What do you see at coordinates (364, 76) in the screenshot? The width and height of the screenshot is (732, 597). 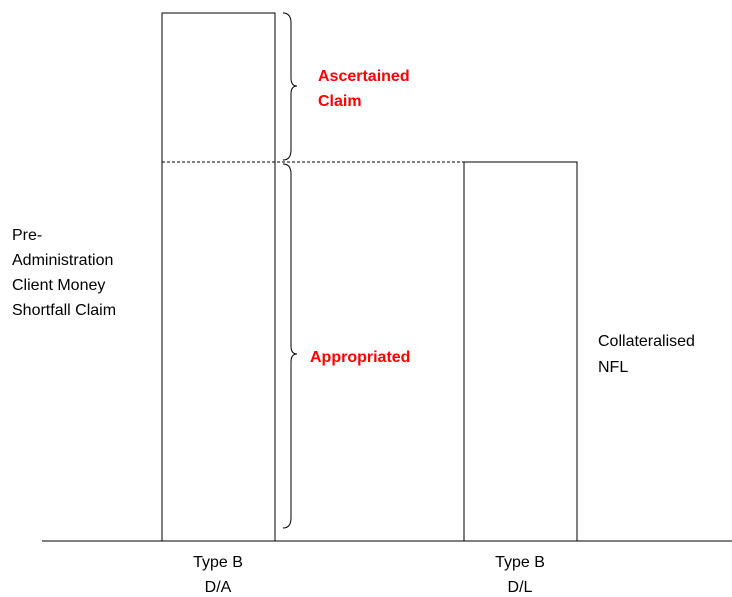 I see `ascertained-label: Ascertained` at bounding box center [364, 76].